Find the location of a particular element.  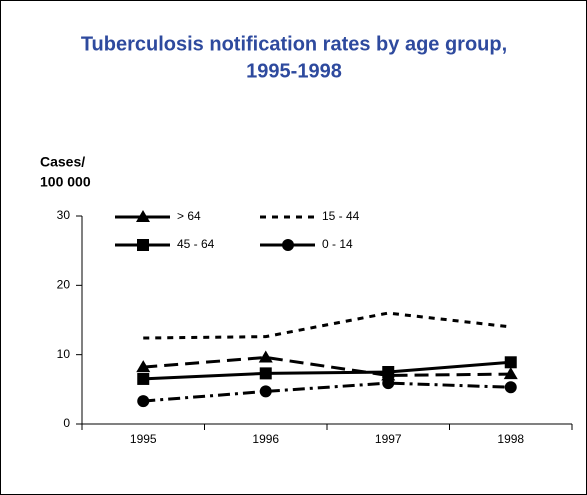

y-axis-label: Cases/ is located at coordinates (62, 162).